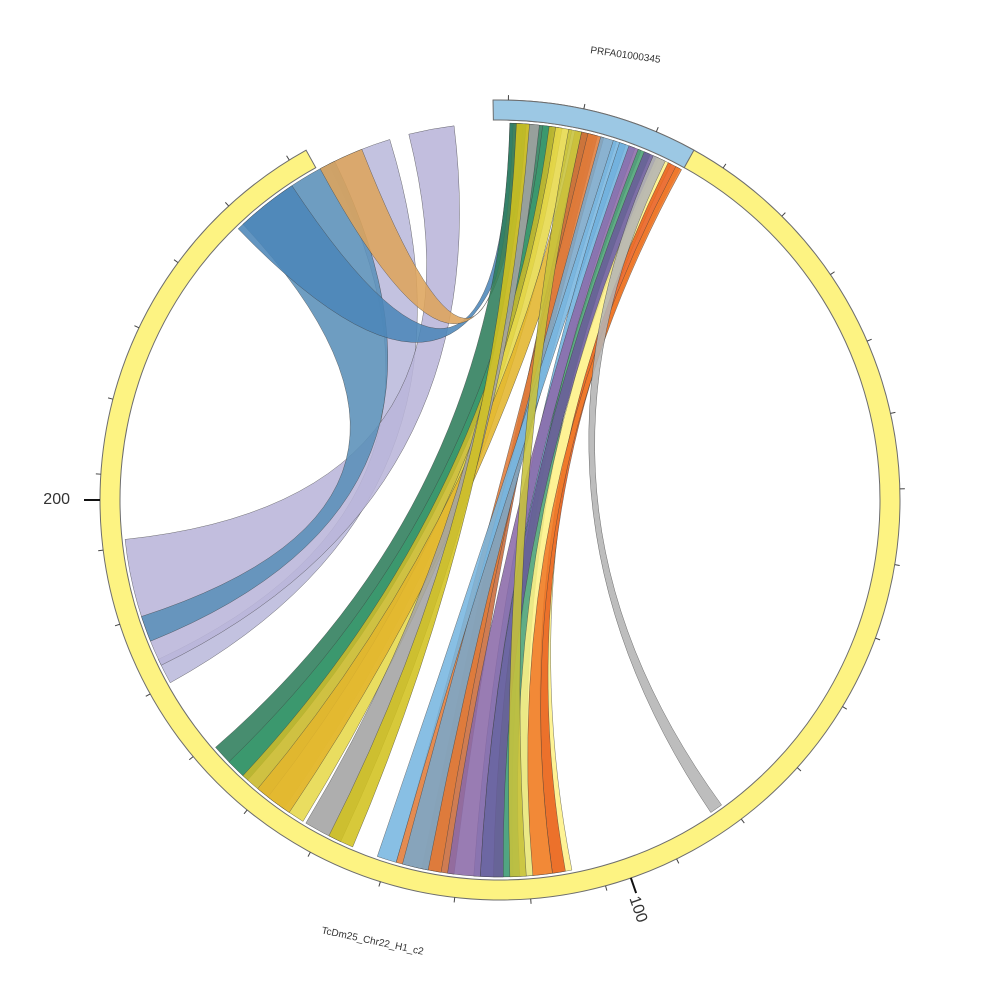  I want to click on segment-label-chr22: TcDm25_Chr22_H1_c2, so click(373, 941).